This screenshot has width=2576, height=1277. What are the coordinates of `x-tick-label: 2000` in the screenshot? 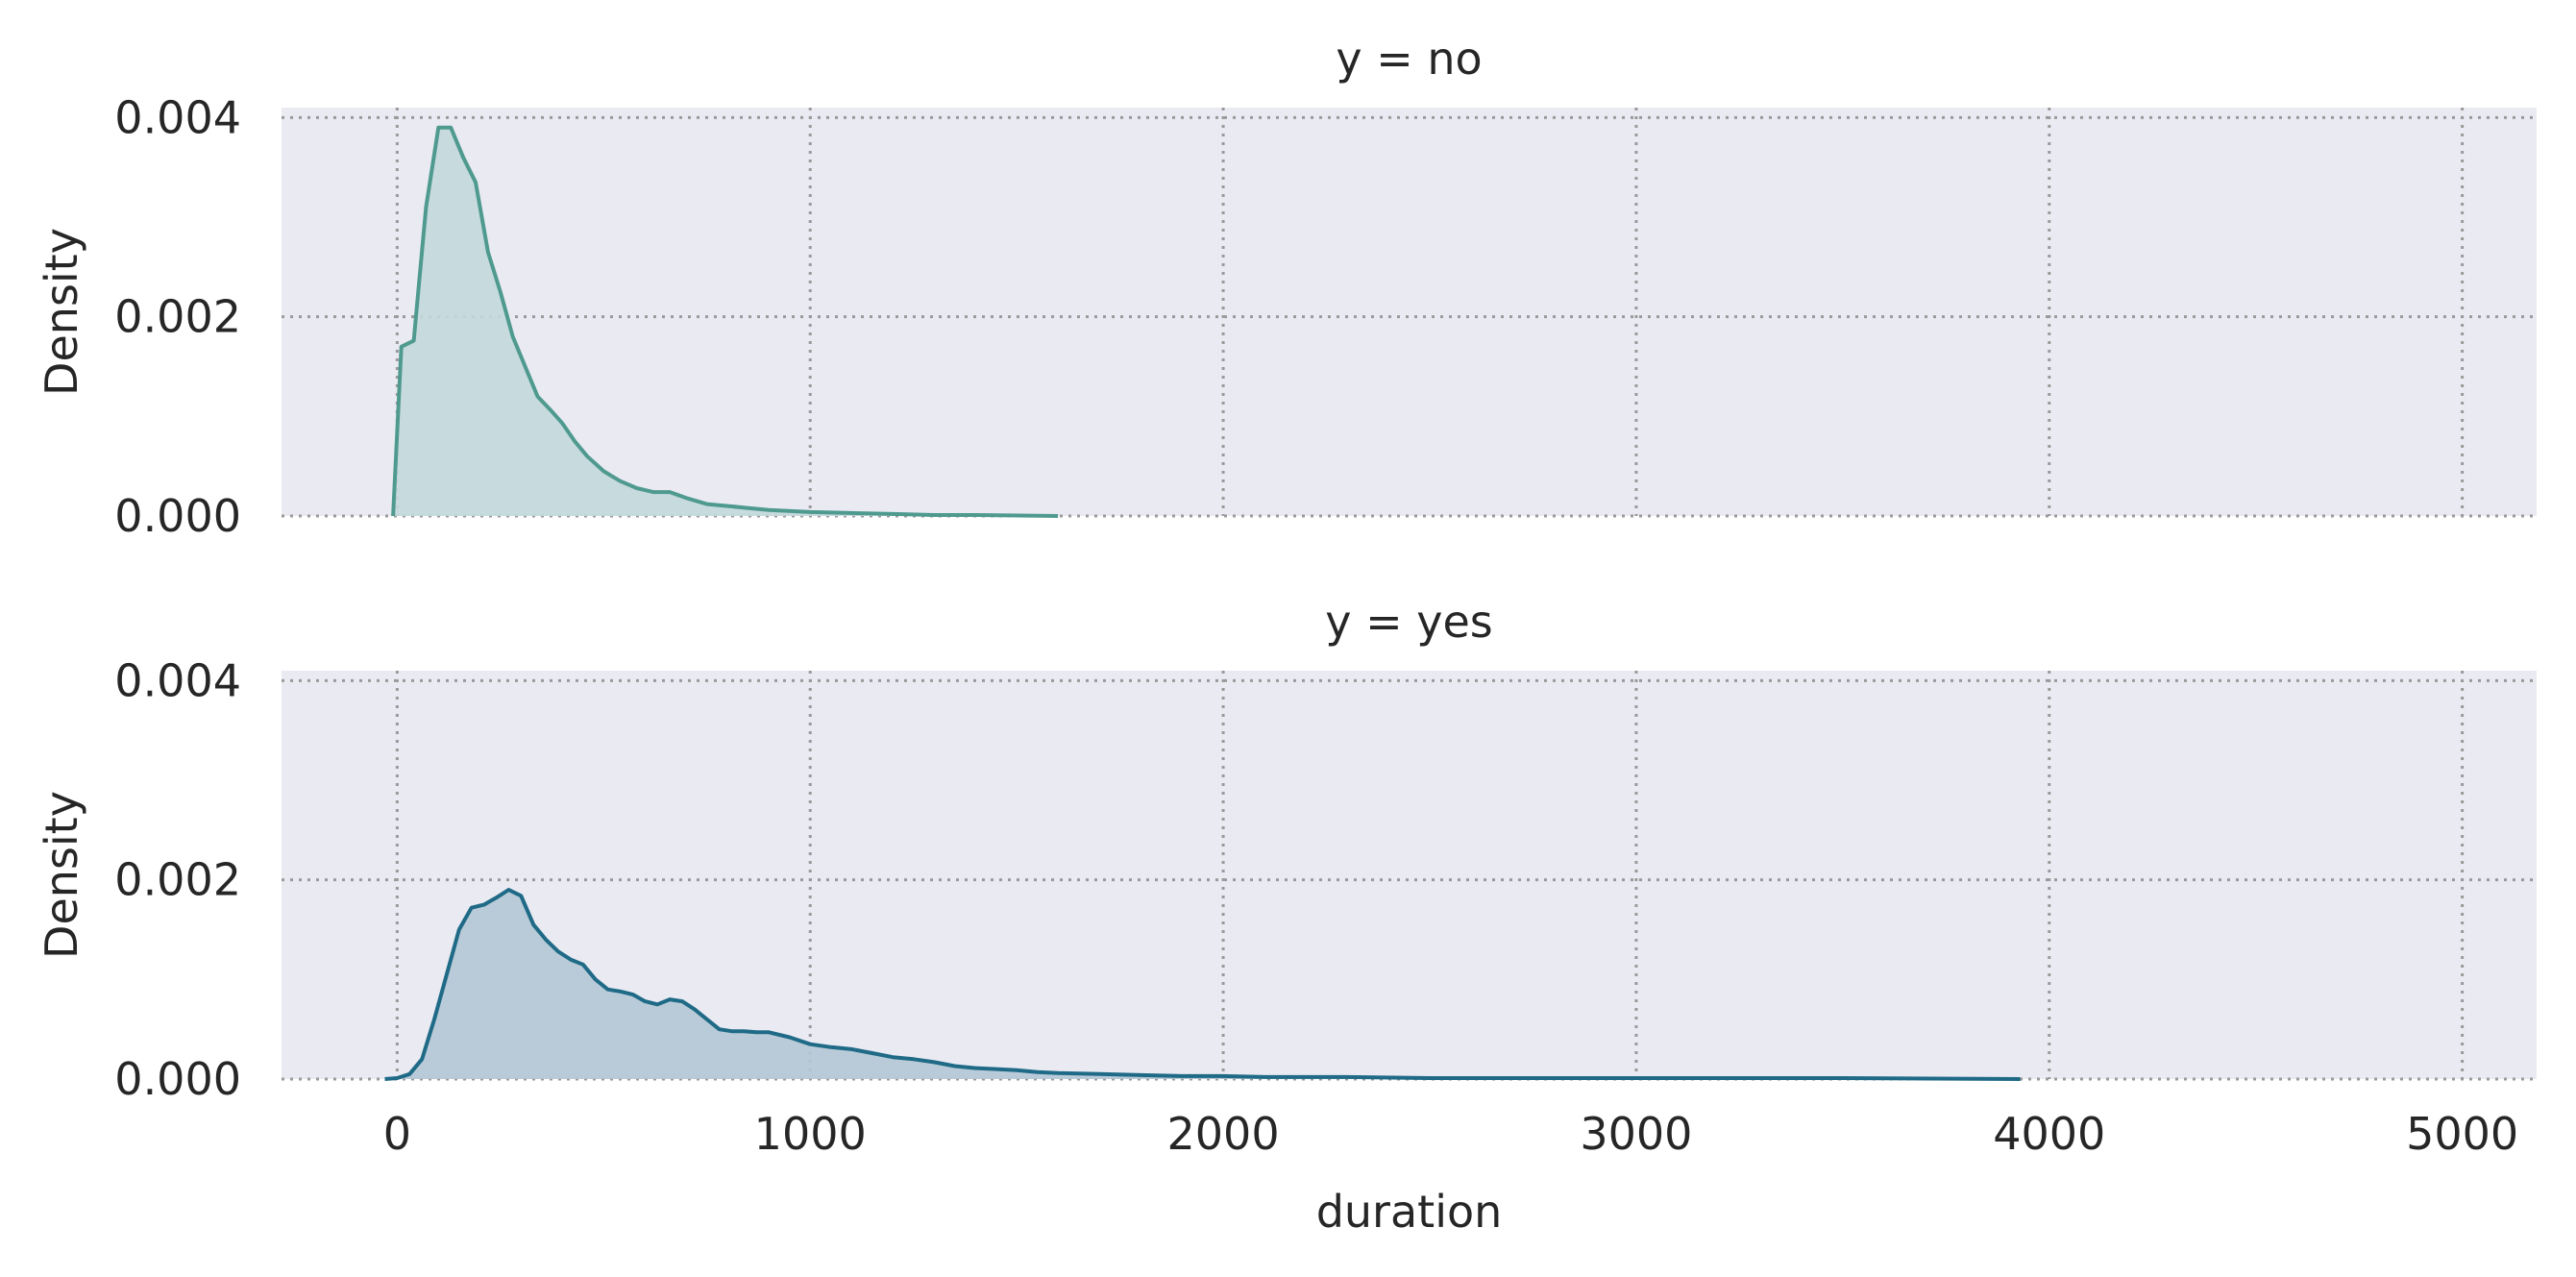 It's located at (1223, 1134).